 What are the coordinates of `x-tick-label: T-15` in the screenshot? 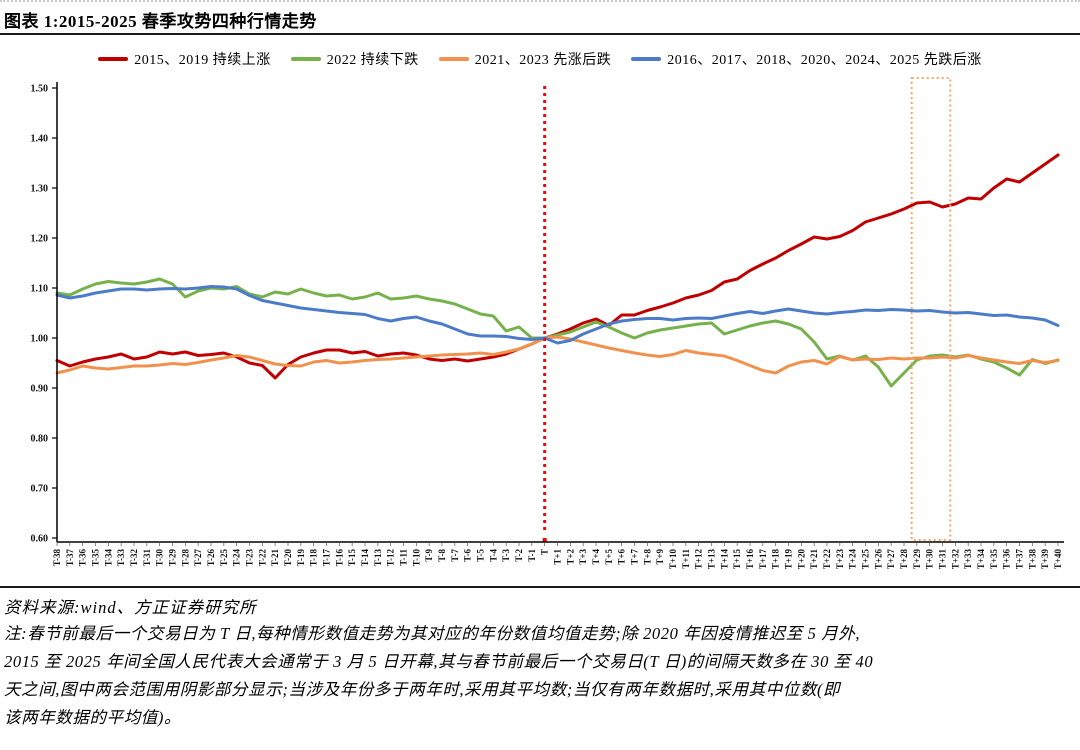 It's located at (352, 558).